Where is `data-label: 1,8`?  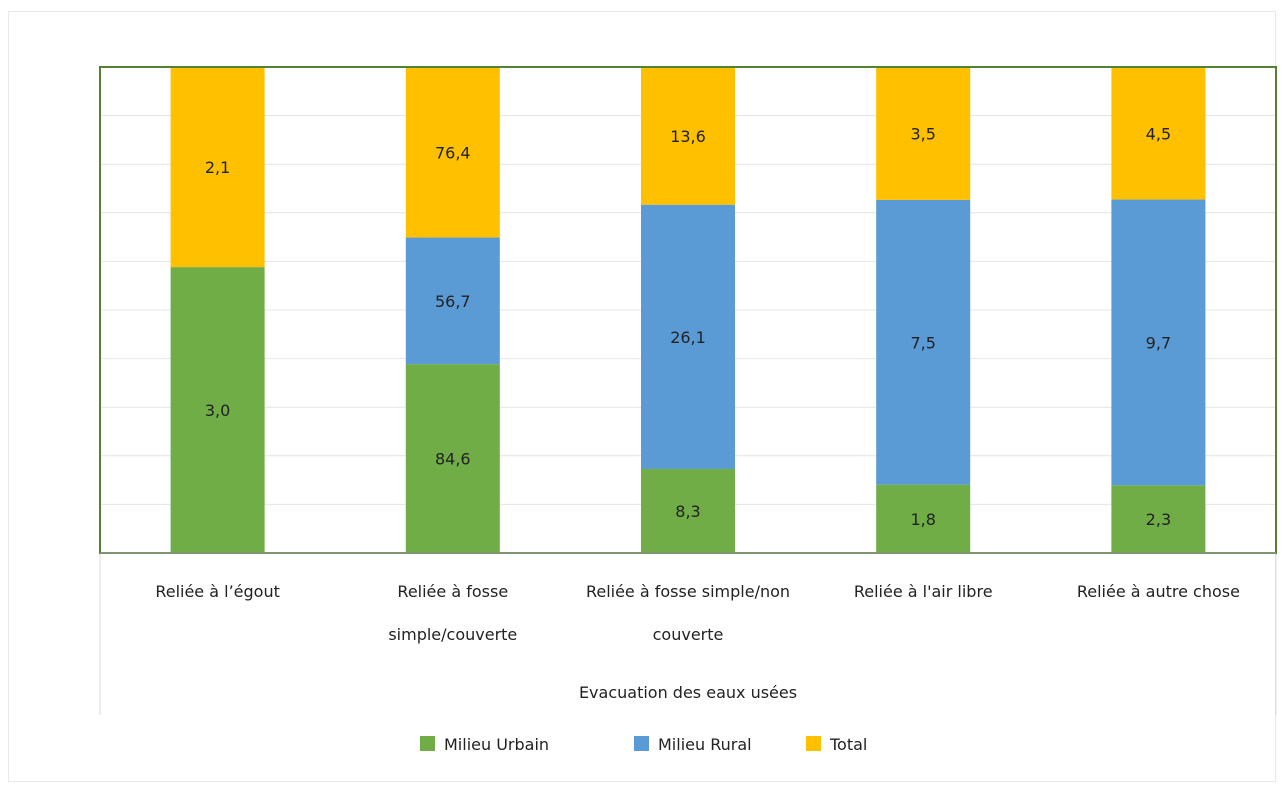 data-label: 1,8 is located at coordinates (922, 519).